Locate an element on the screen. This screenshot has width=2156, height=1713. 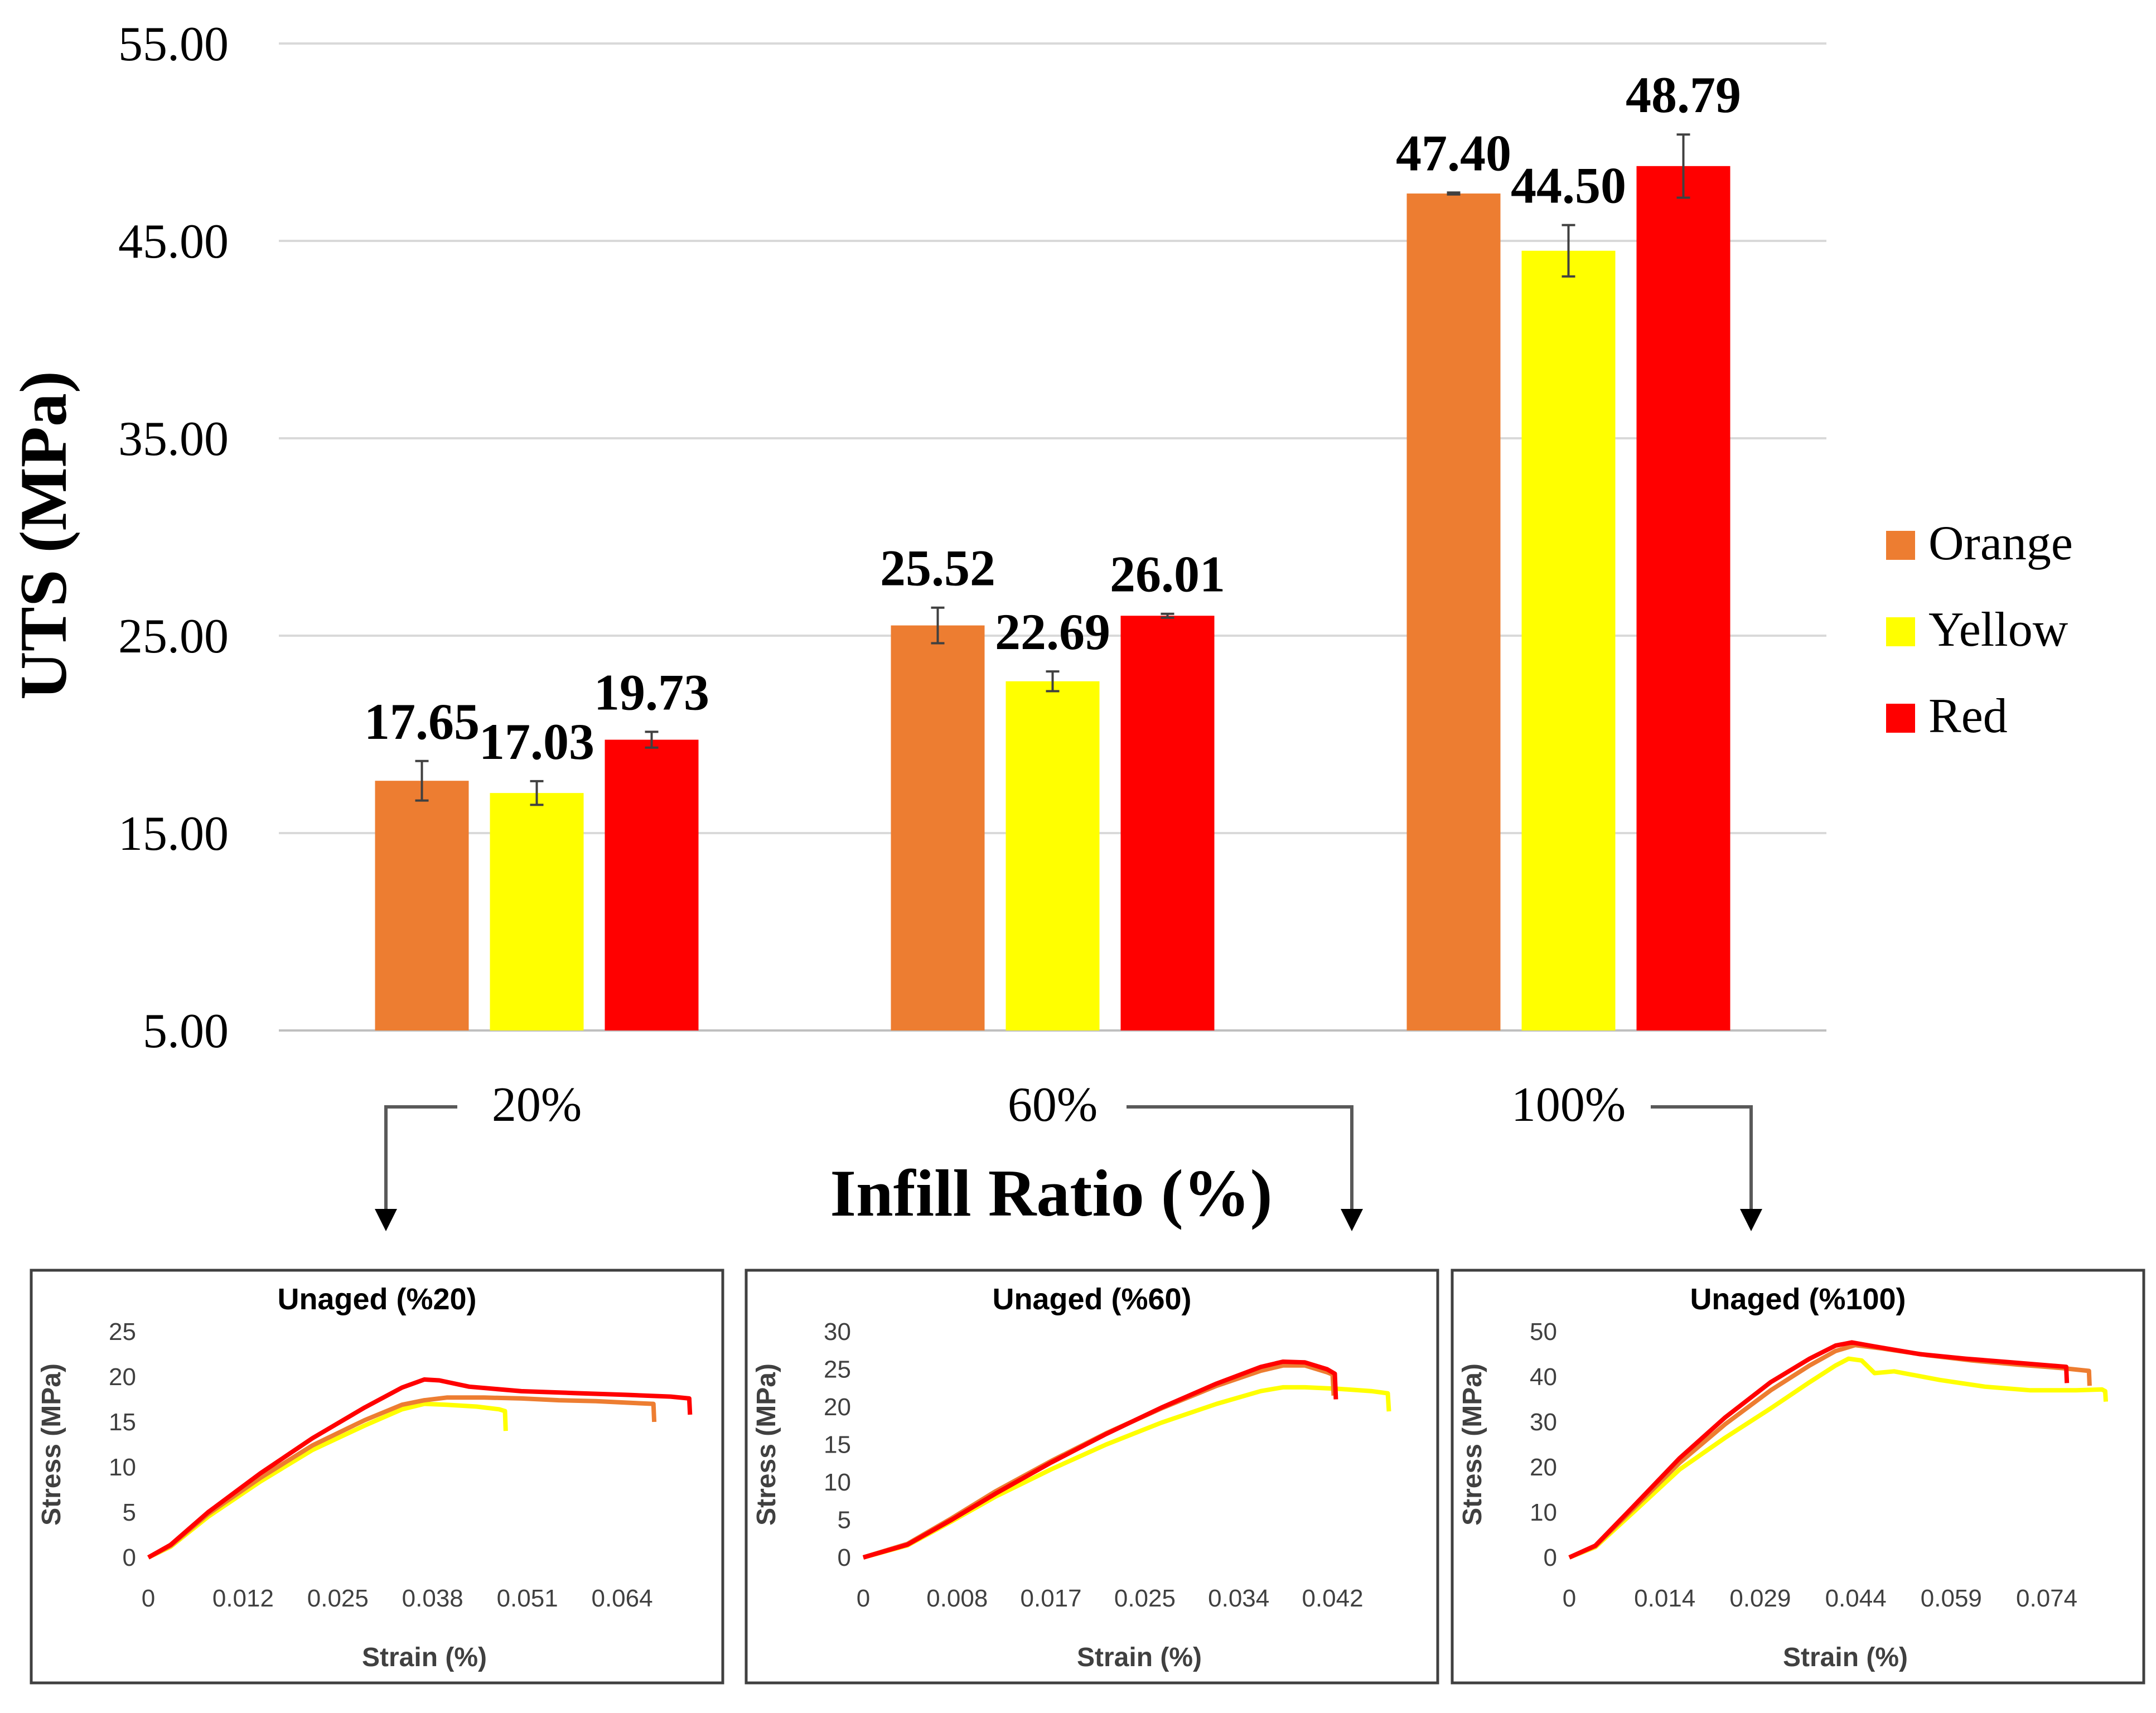
data-label: 17.03 is located at coordinates (536, 741).